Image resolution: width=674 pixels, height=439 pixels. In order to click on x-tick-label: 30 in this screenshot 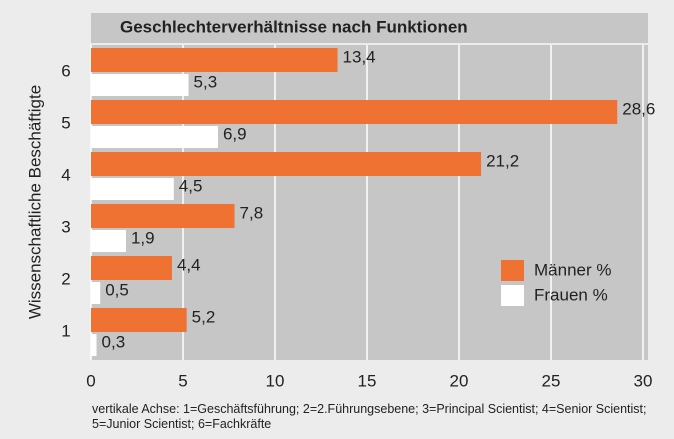, I will do `click(643, 380)`.